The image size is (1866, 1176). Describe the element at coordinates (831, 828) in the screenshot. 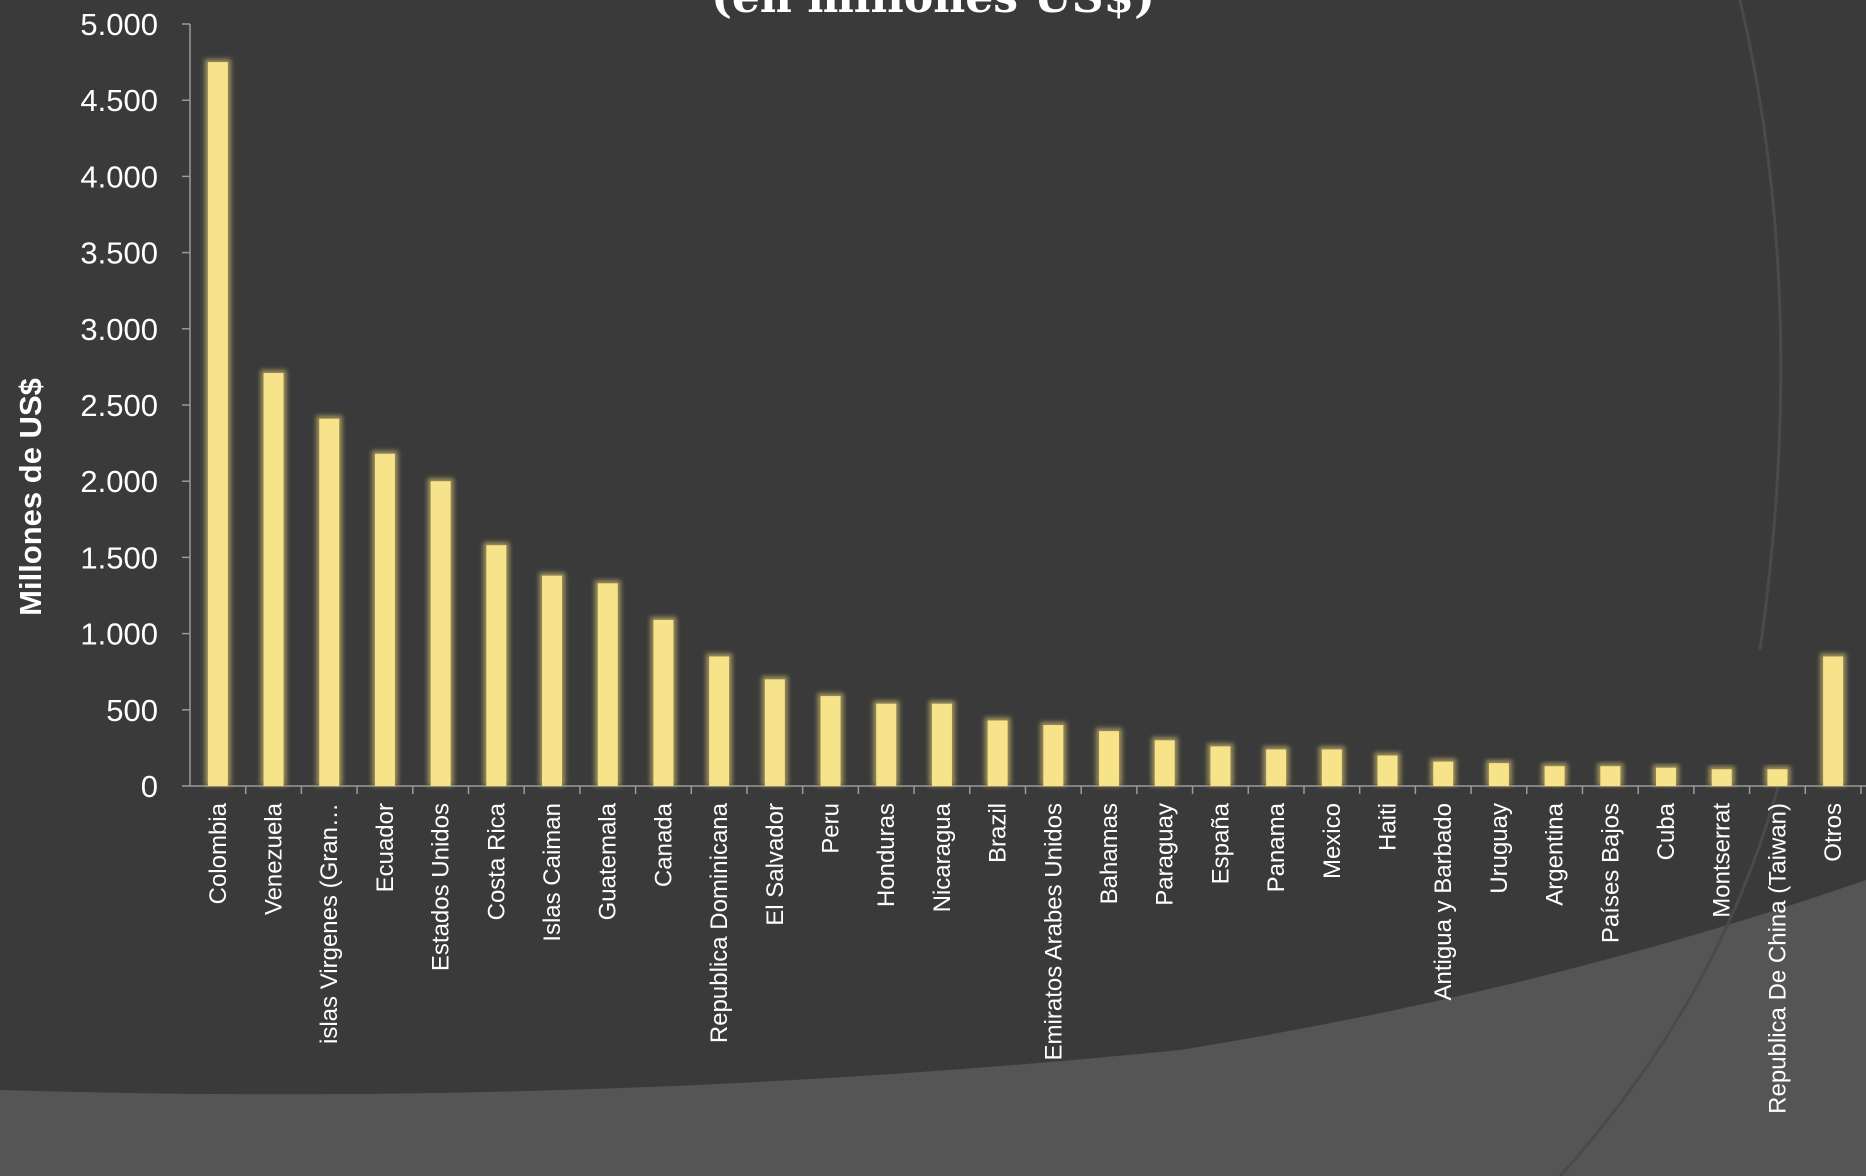

I see `x-tick-label: Peru` at that location.